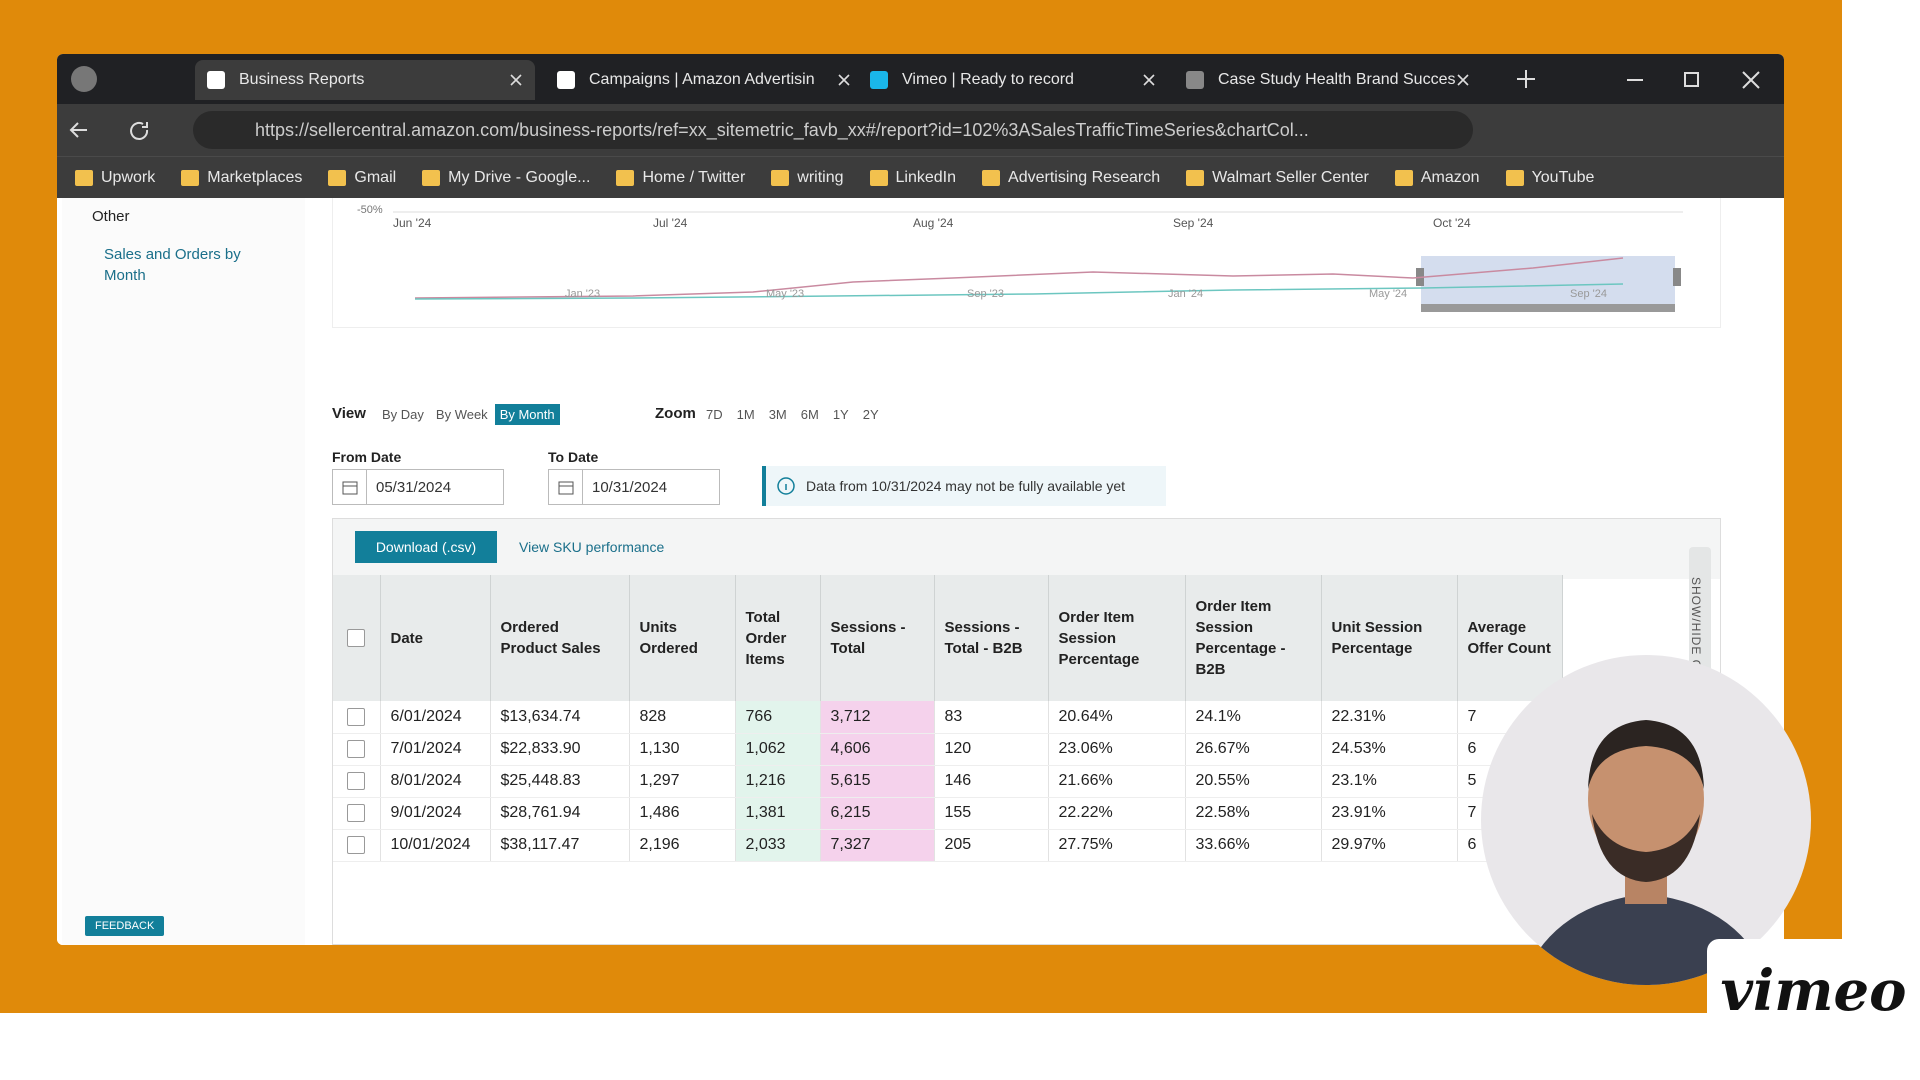 The image size is (1920, 1080). What do you see at coordinates (1437, 178) in the screenshot?
I see `bookmark: Amazon` at bounding box center [1437, 178].